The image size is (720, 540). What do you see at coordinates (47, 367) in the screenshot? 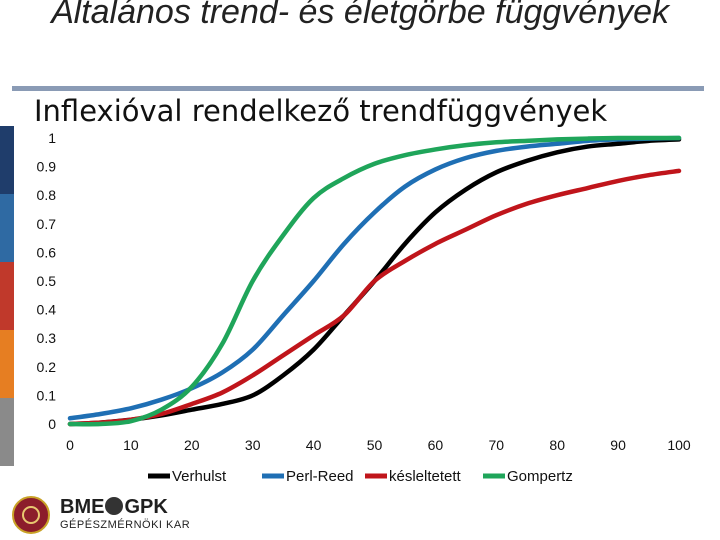
I see `y-tick-label: 0.2` at bounding box center [47, 367].